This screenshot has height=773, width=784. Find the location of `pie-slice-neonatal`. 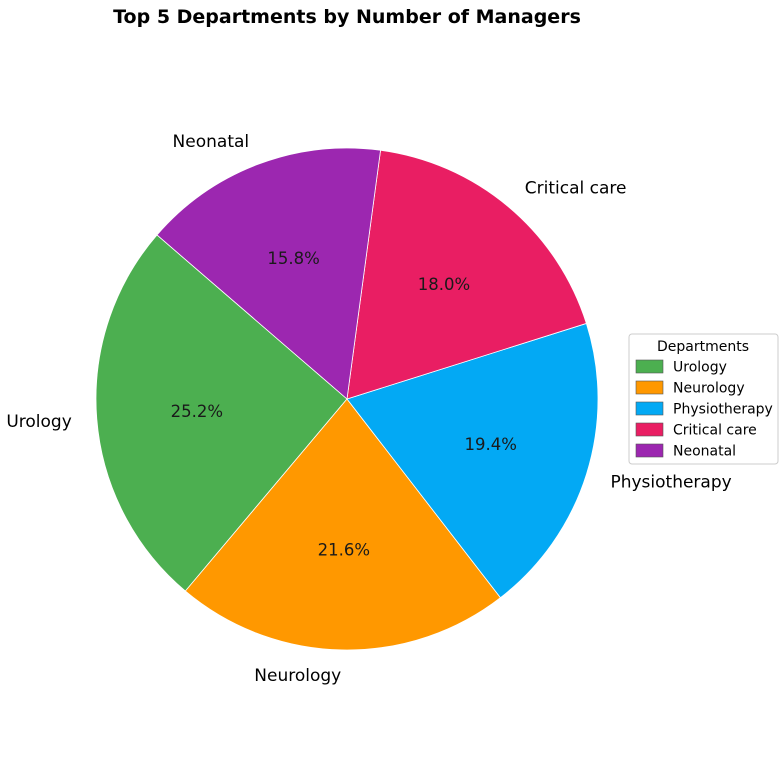

pie-slice-neonatal is located at coordinates (268, 273).